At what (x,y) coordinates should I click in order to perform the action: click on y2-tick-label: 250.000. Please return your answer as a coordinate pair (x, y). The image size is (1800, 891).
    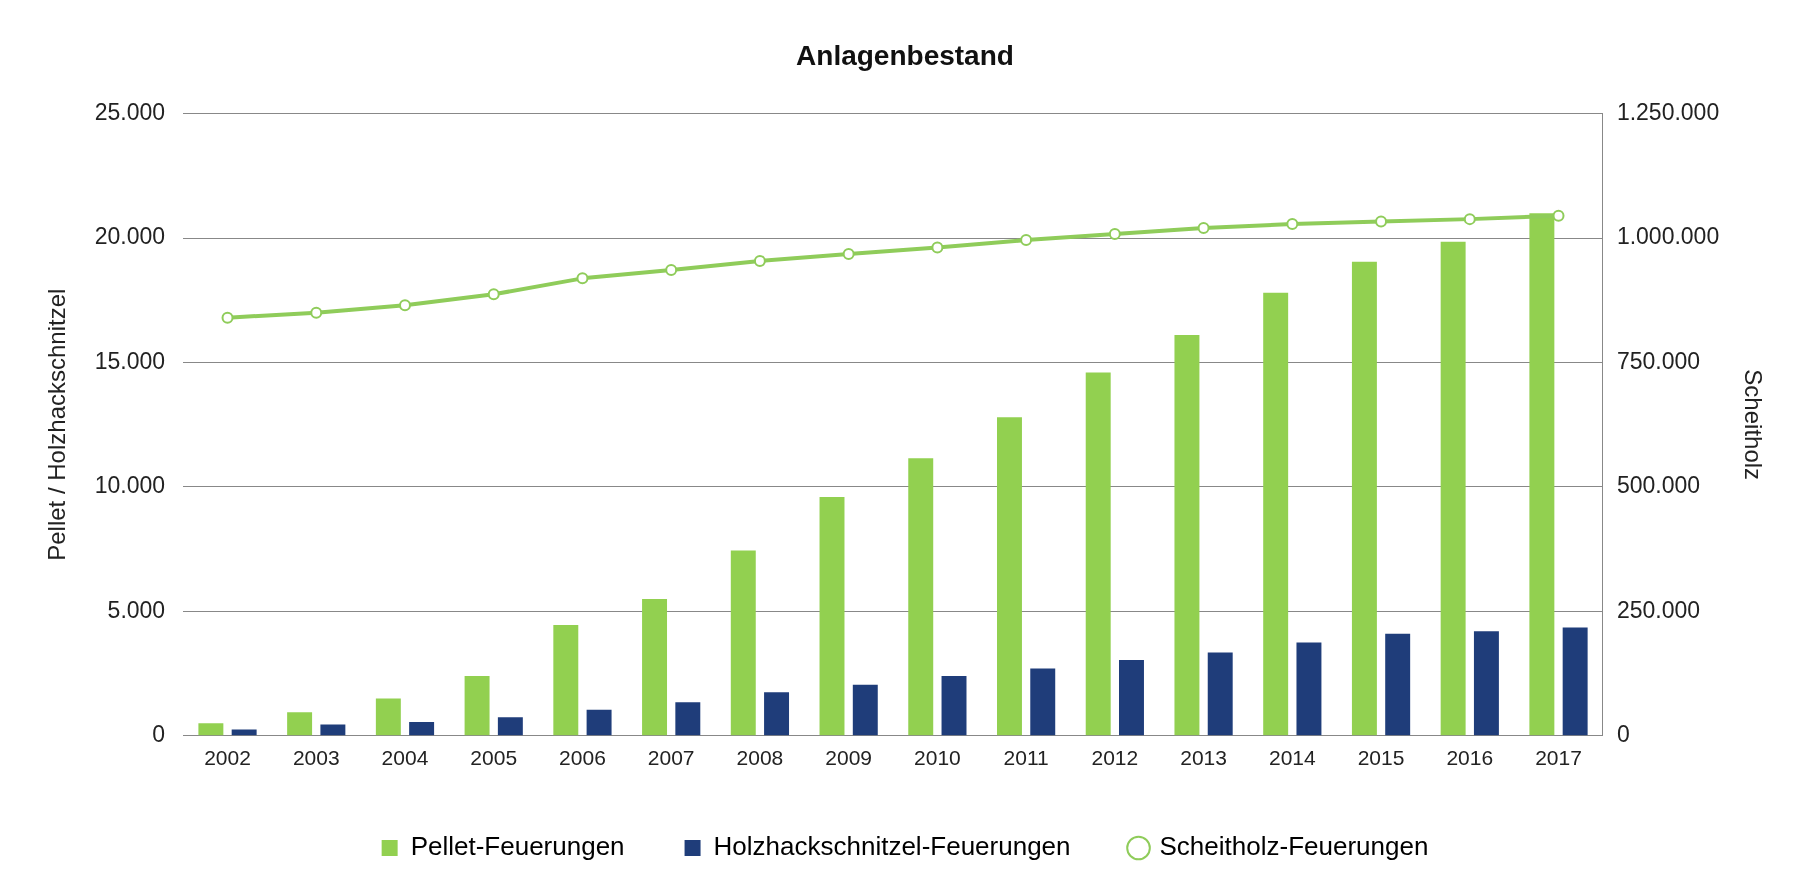
    Looking at the image, I should click on (1658, 609).